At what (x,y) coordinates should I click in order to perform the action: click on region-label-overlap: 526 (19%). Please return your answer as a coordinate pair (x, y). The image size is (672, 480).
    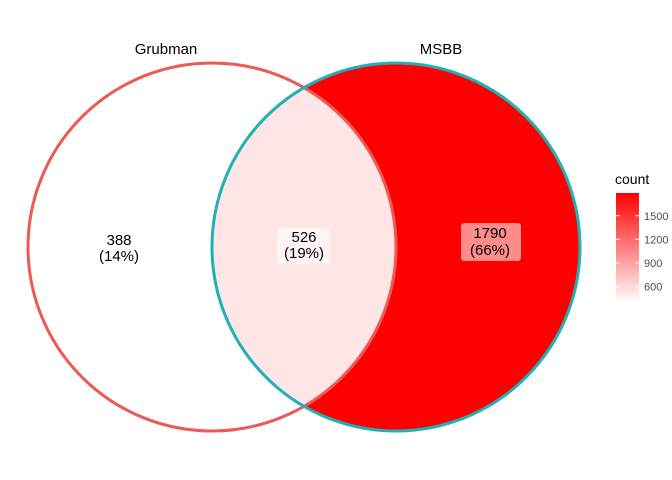
    Looking at the image, I should click on (303, 246).